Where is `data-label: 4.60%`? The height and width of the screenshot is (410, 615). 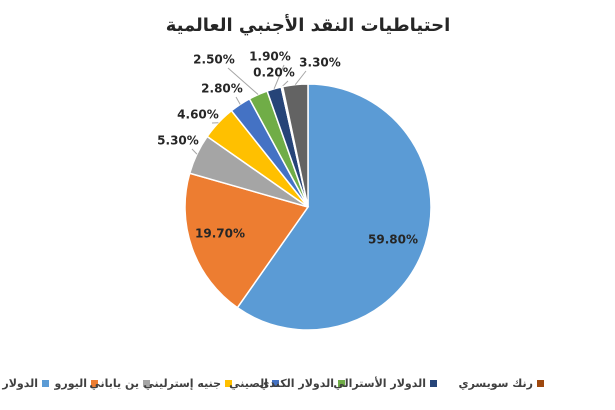
data-label: 4.60% is located at coordinates (198, 115).